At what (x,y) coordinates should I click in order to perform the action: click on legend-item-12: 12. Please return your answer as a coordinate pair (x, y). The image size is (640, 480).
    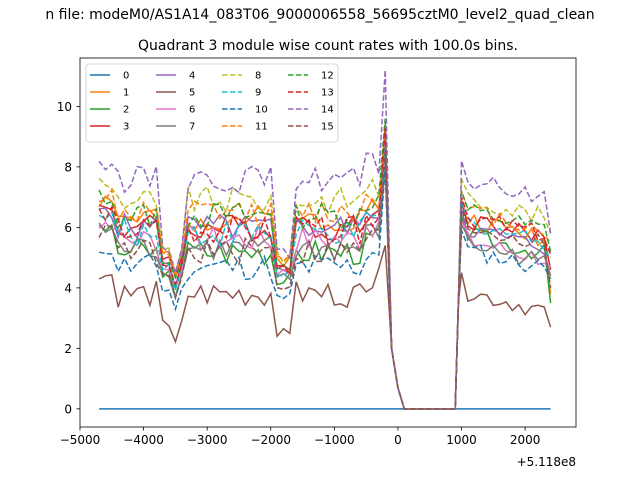
    Looking at the image, I should click on (311, 76).